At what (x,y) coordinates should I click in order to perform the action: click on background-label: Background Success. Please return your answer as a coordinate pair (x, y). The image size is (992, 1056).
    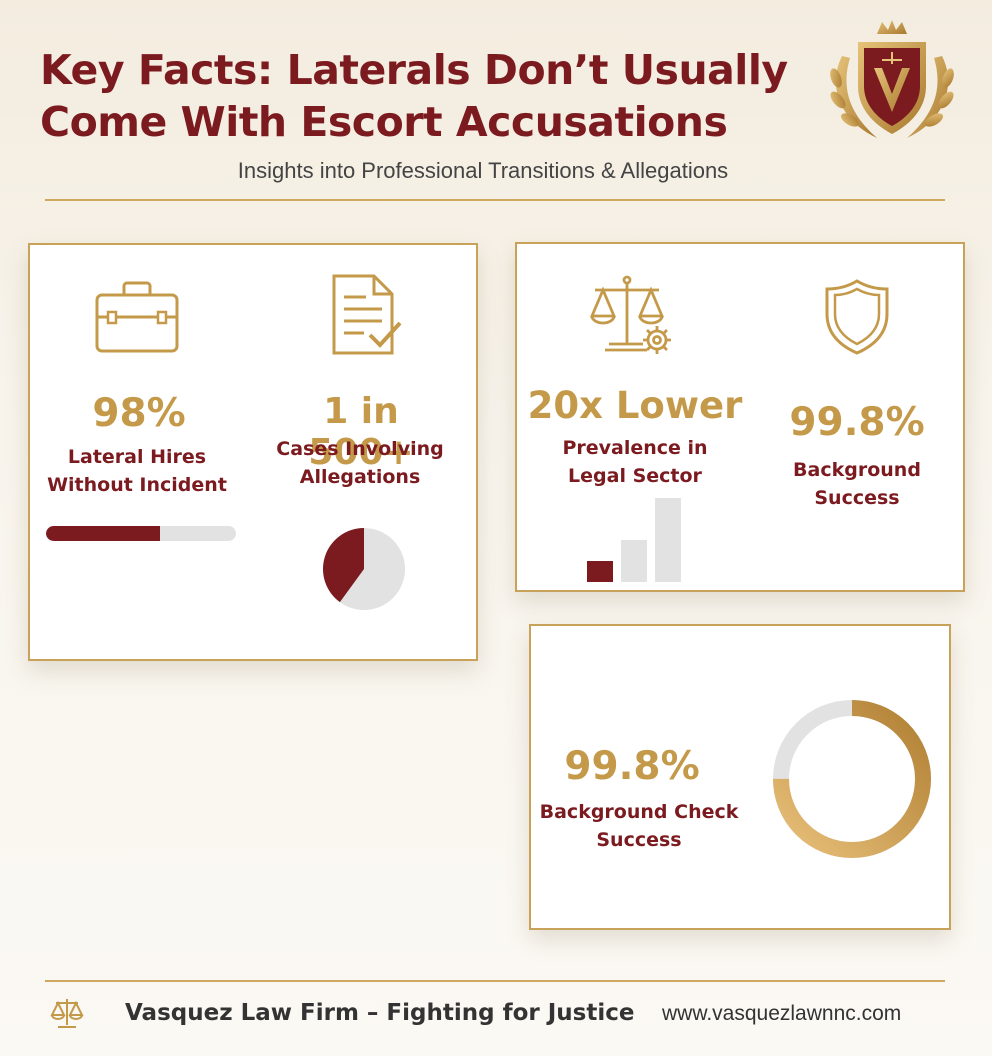
    Looking at the image, I should click on (857, 484).